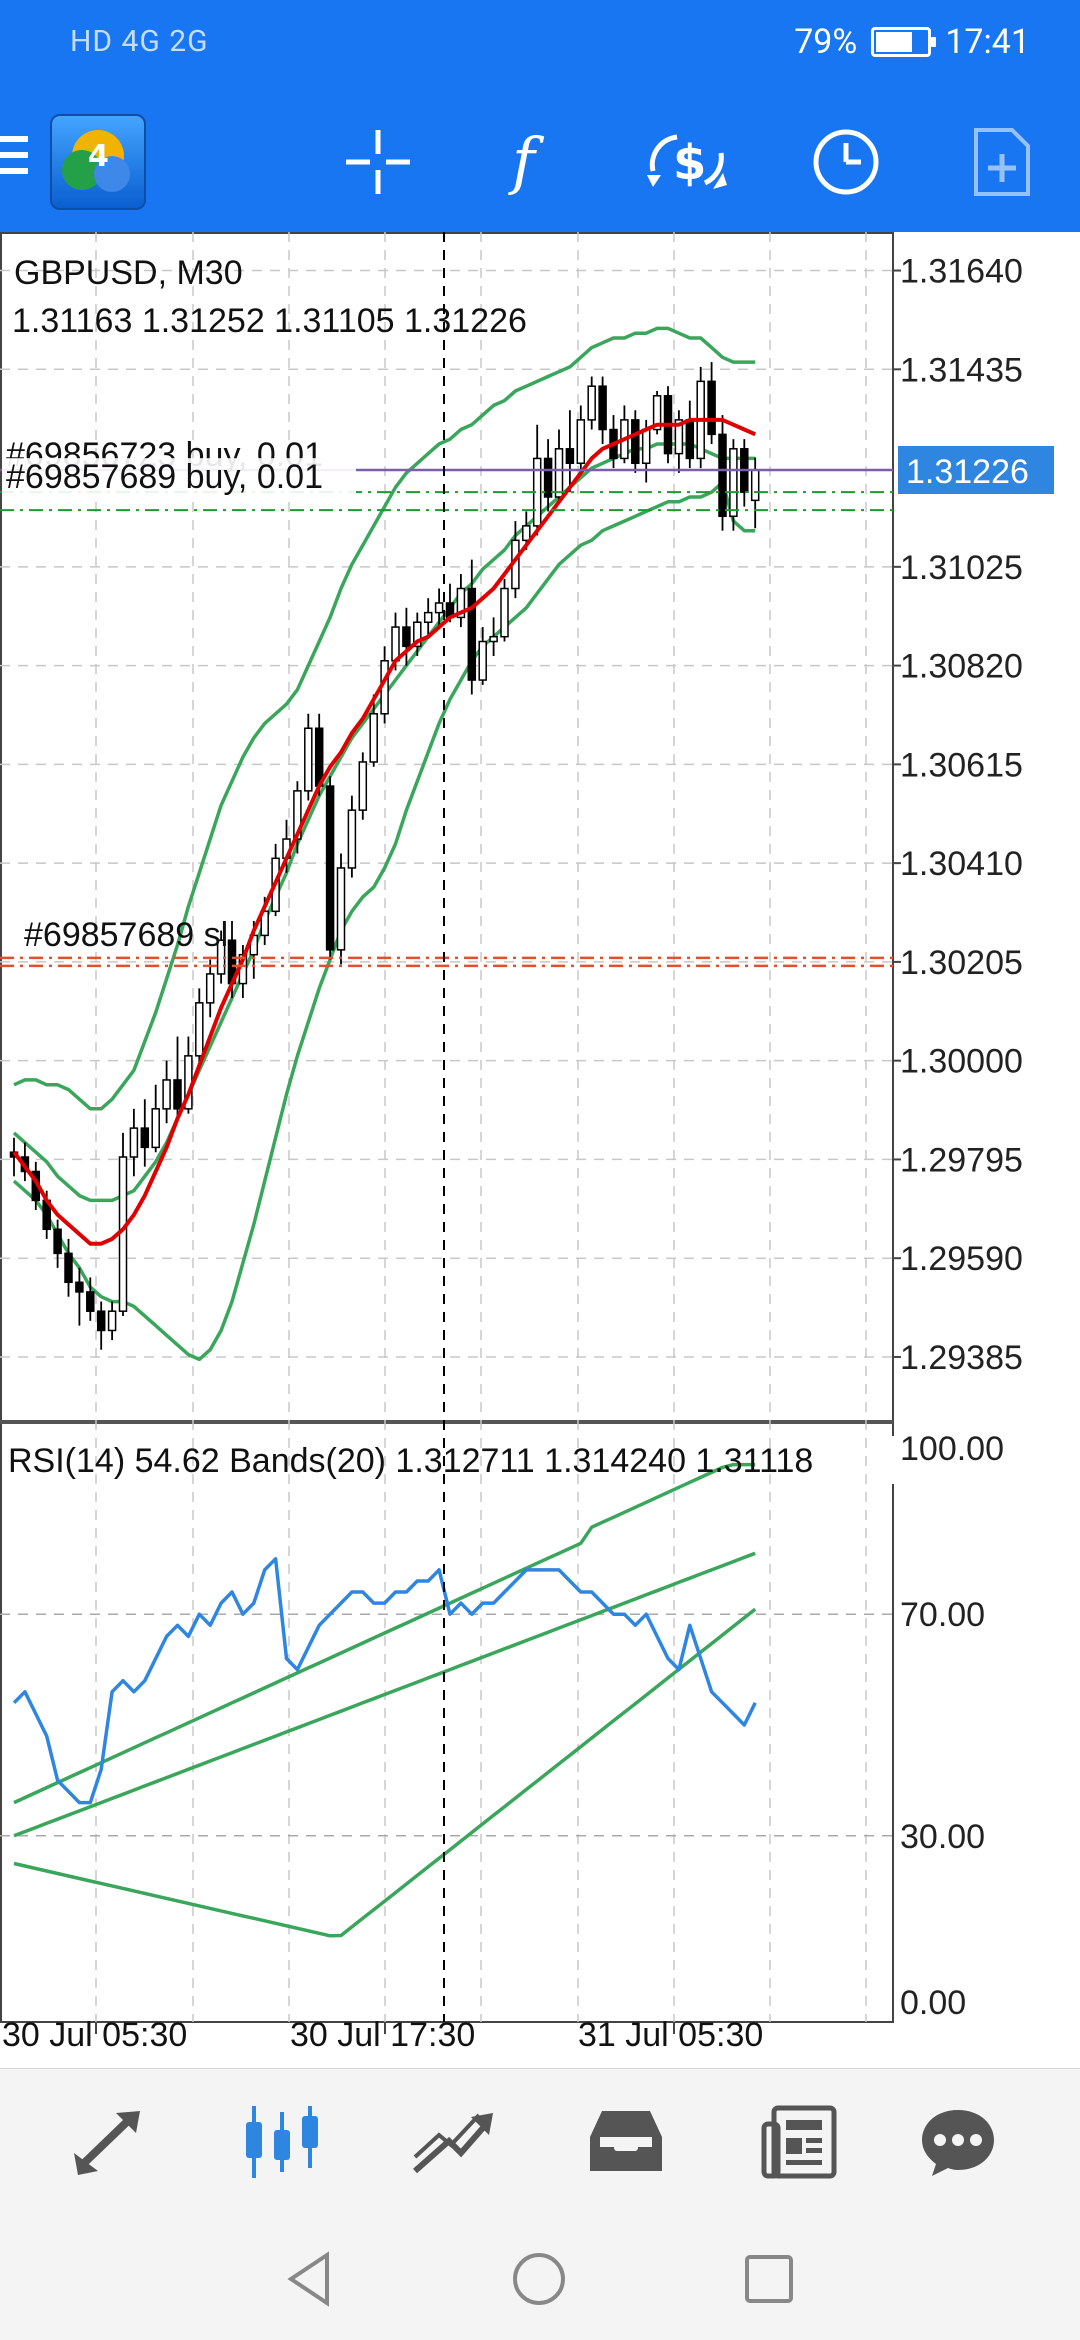 This screenshot has height=2340, width=1080. Describe the element at coordinates (961, 568) in the screenshot. I see `price-tick-label: 1.31025` at that location.